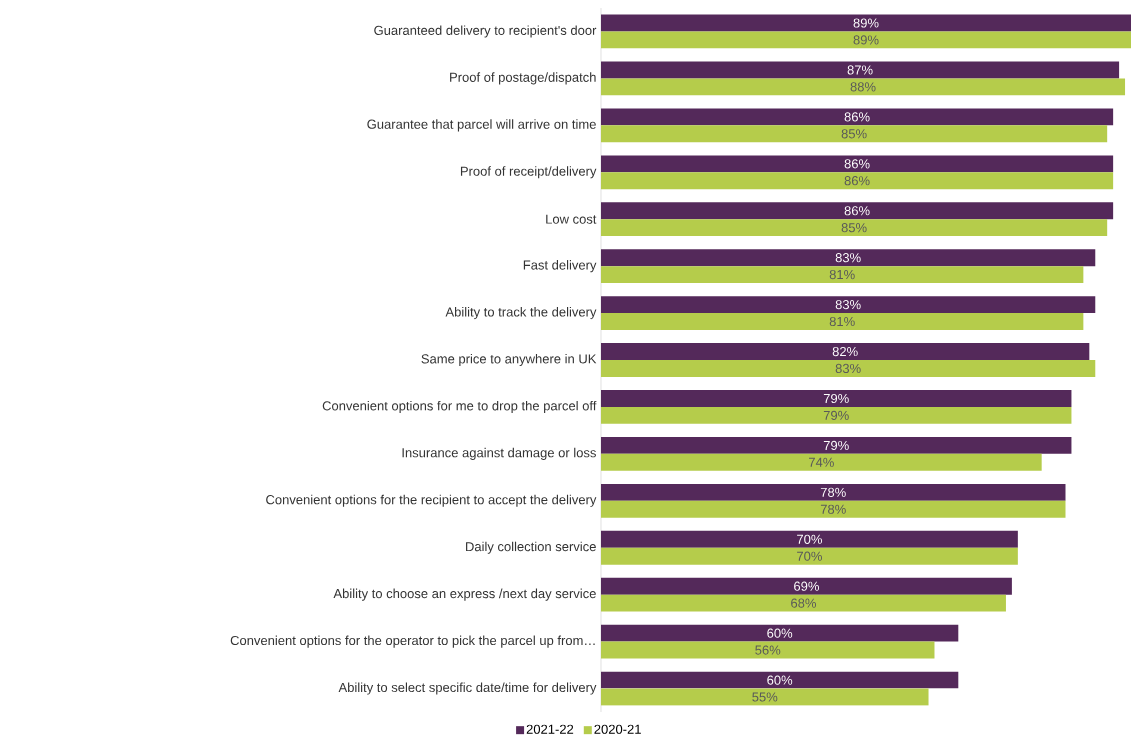  Describe the element at coordinates (431, 500) in the screenshot. I see `y-tick-label: Convenient options for the recipient to accept the delivery` at that location.